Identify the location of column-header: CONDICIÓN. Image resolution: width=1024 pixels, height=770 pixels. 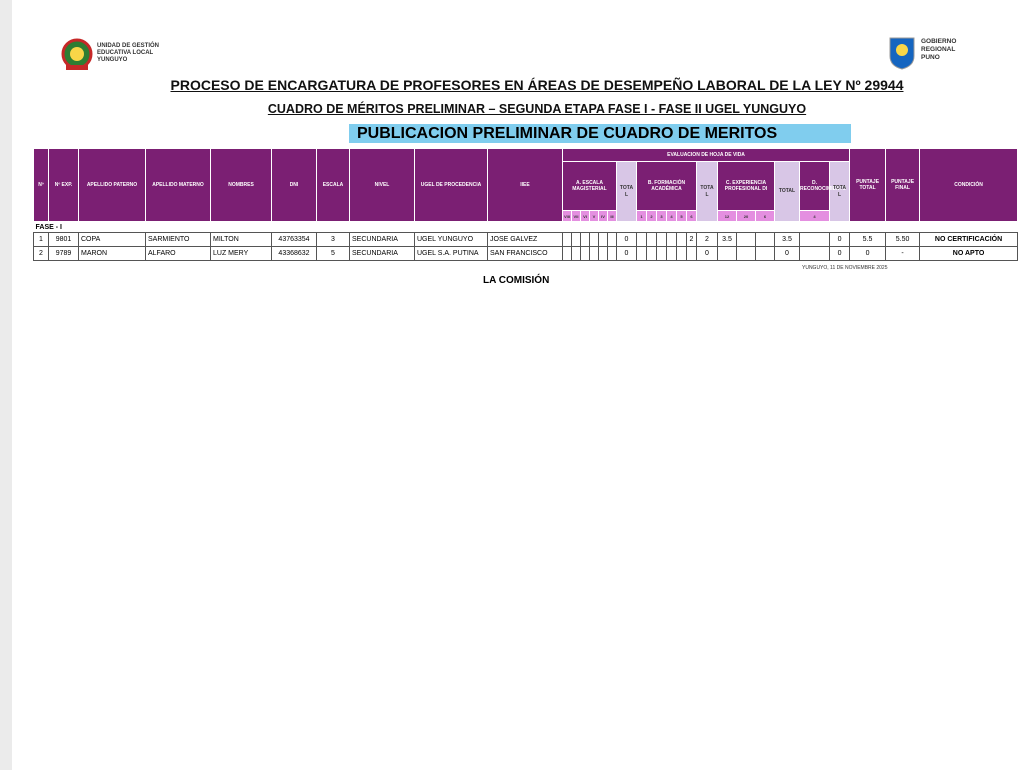
(969, 185).